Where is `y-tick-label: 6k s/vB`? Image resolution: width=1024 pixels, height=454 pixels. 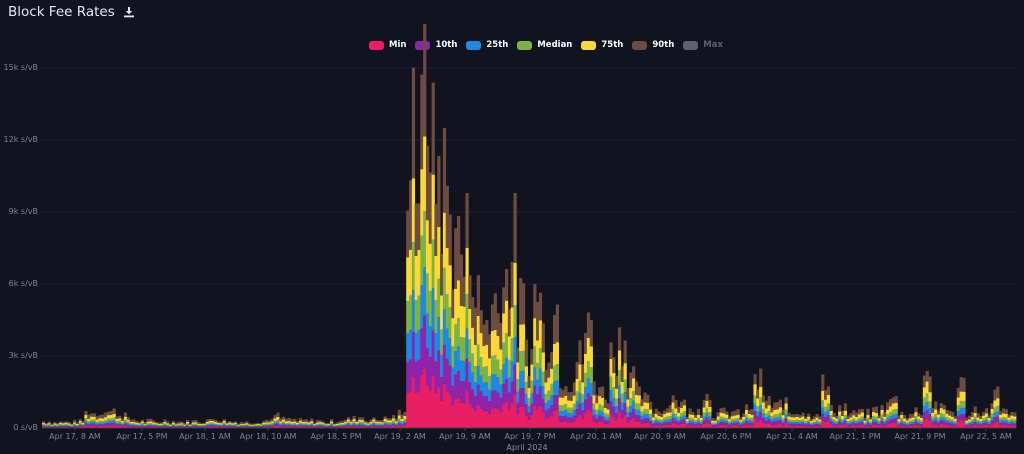
y-tick-label: 6k s/vB is located at coordinates (23, 283).